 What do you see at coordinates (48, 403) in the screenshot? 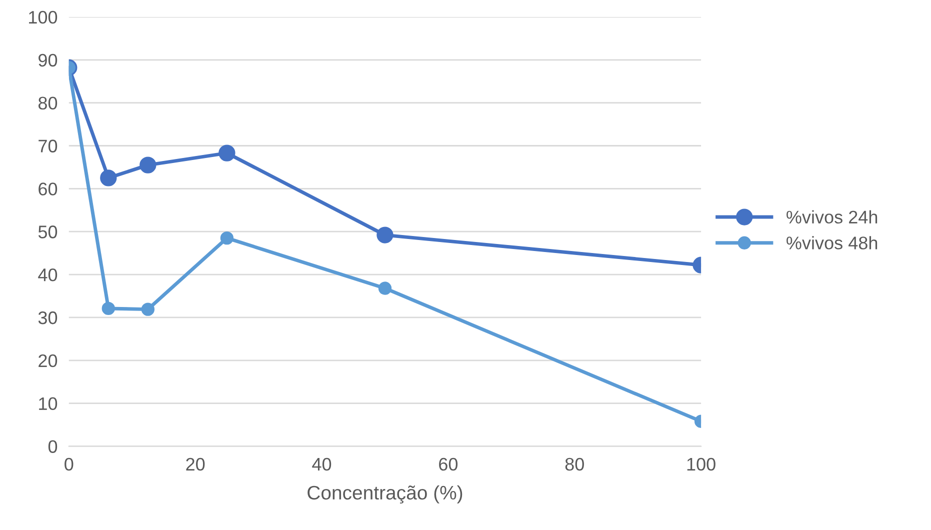
I see `y-tick-label: 10` at bounding box center [48, 403].